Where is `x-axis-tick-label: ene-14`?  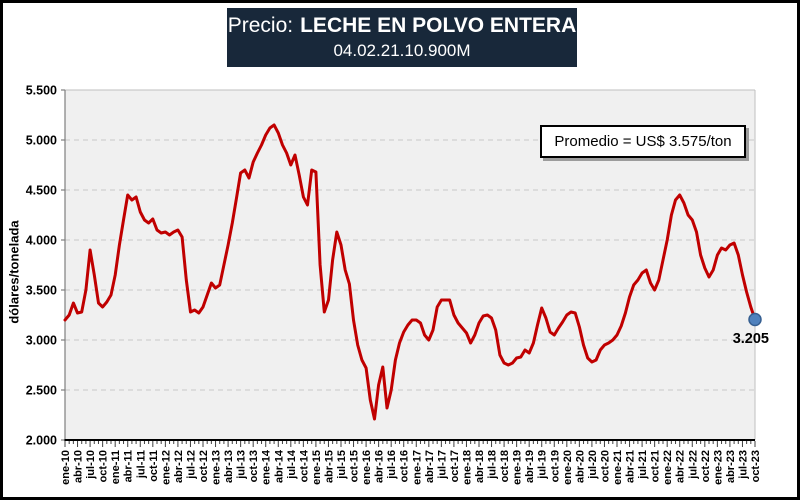 x-axis-tick-label: ene-14 is located at coordinates (267, 467).